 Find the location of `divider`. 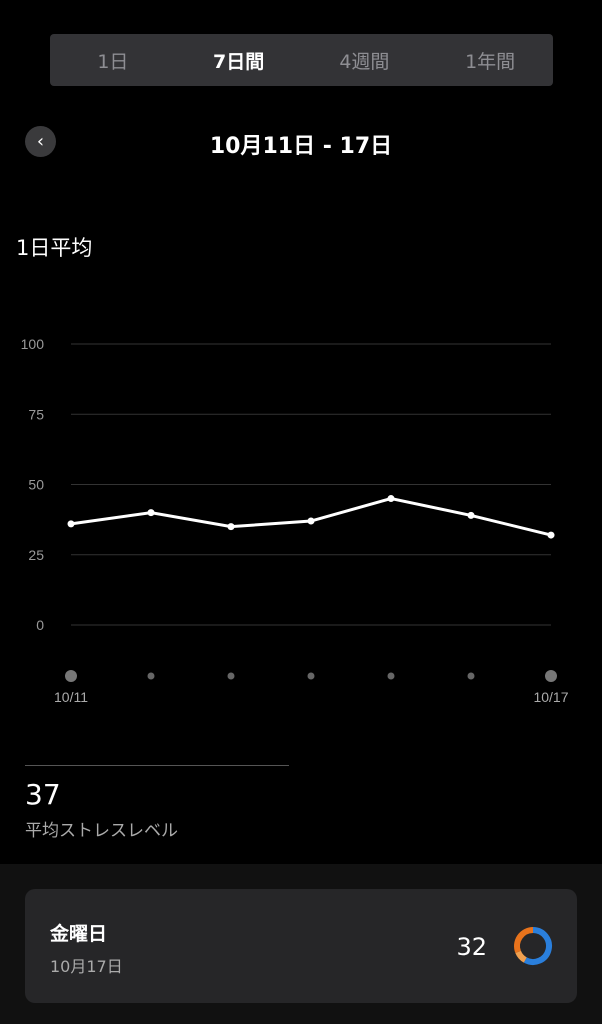

divider is located at coordinates (157, 765).